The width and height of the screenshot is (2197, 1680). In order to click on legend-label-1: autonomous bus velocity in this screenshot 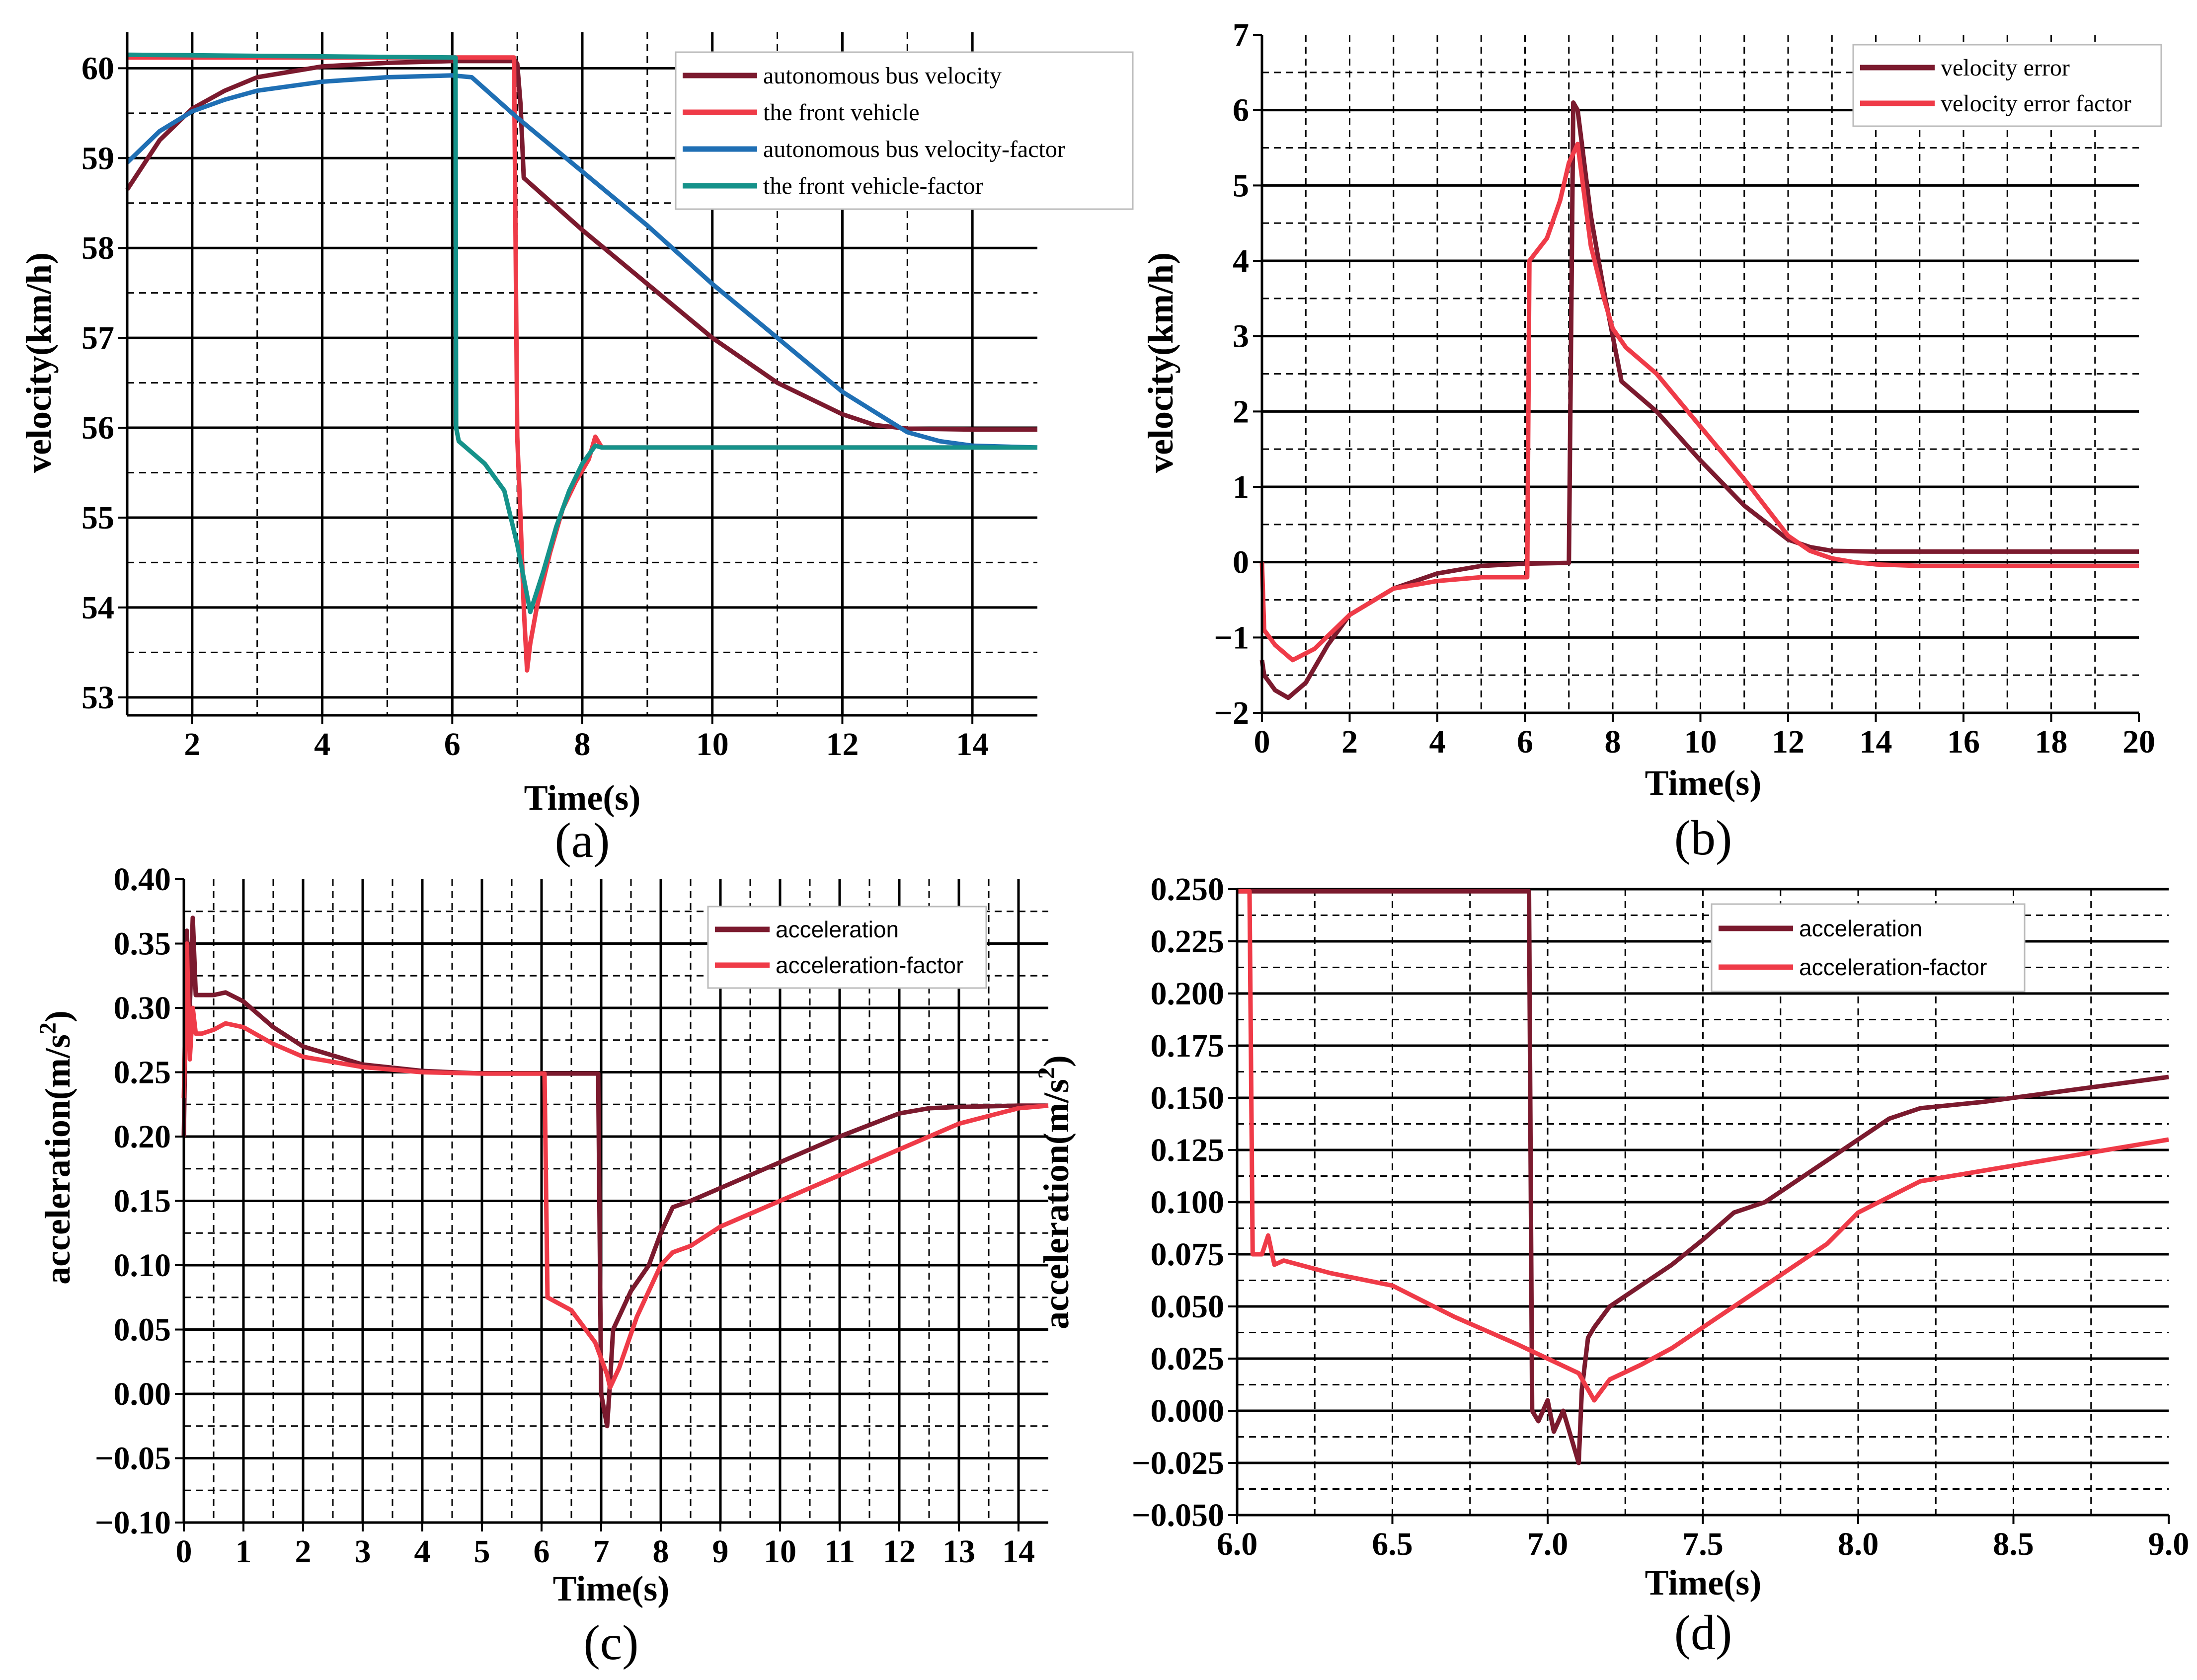, I will do `click(883, 76)`.